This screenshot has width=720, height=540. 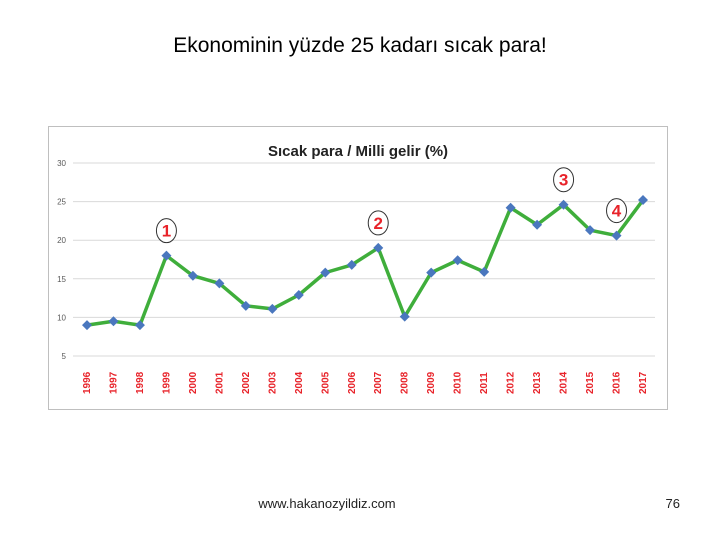 What do you see at coordinates (61, 260) in the screenshot?
I see `y-axis-ticks: 30 25 20 15 10 5` at bounding box center [61, 260].